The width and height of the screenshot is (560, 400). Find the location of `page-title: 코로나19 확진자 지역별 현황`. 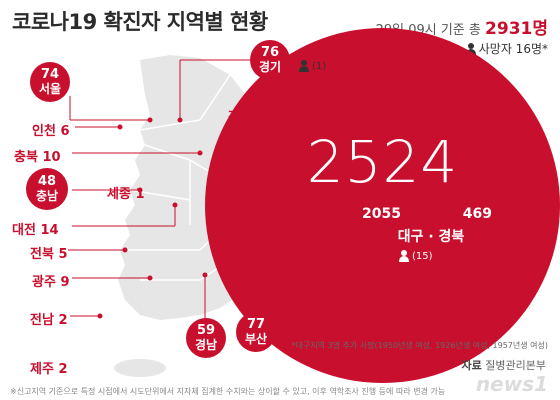

page-title: 코로나19 확진자 지역별 현황 is located at coordinates (140, 22).